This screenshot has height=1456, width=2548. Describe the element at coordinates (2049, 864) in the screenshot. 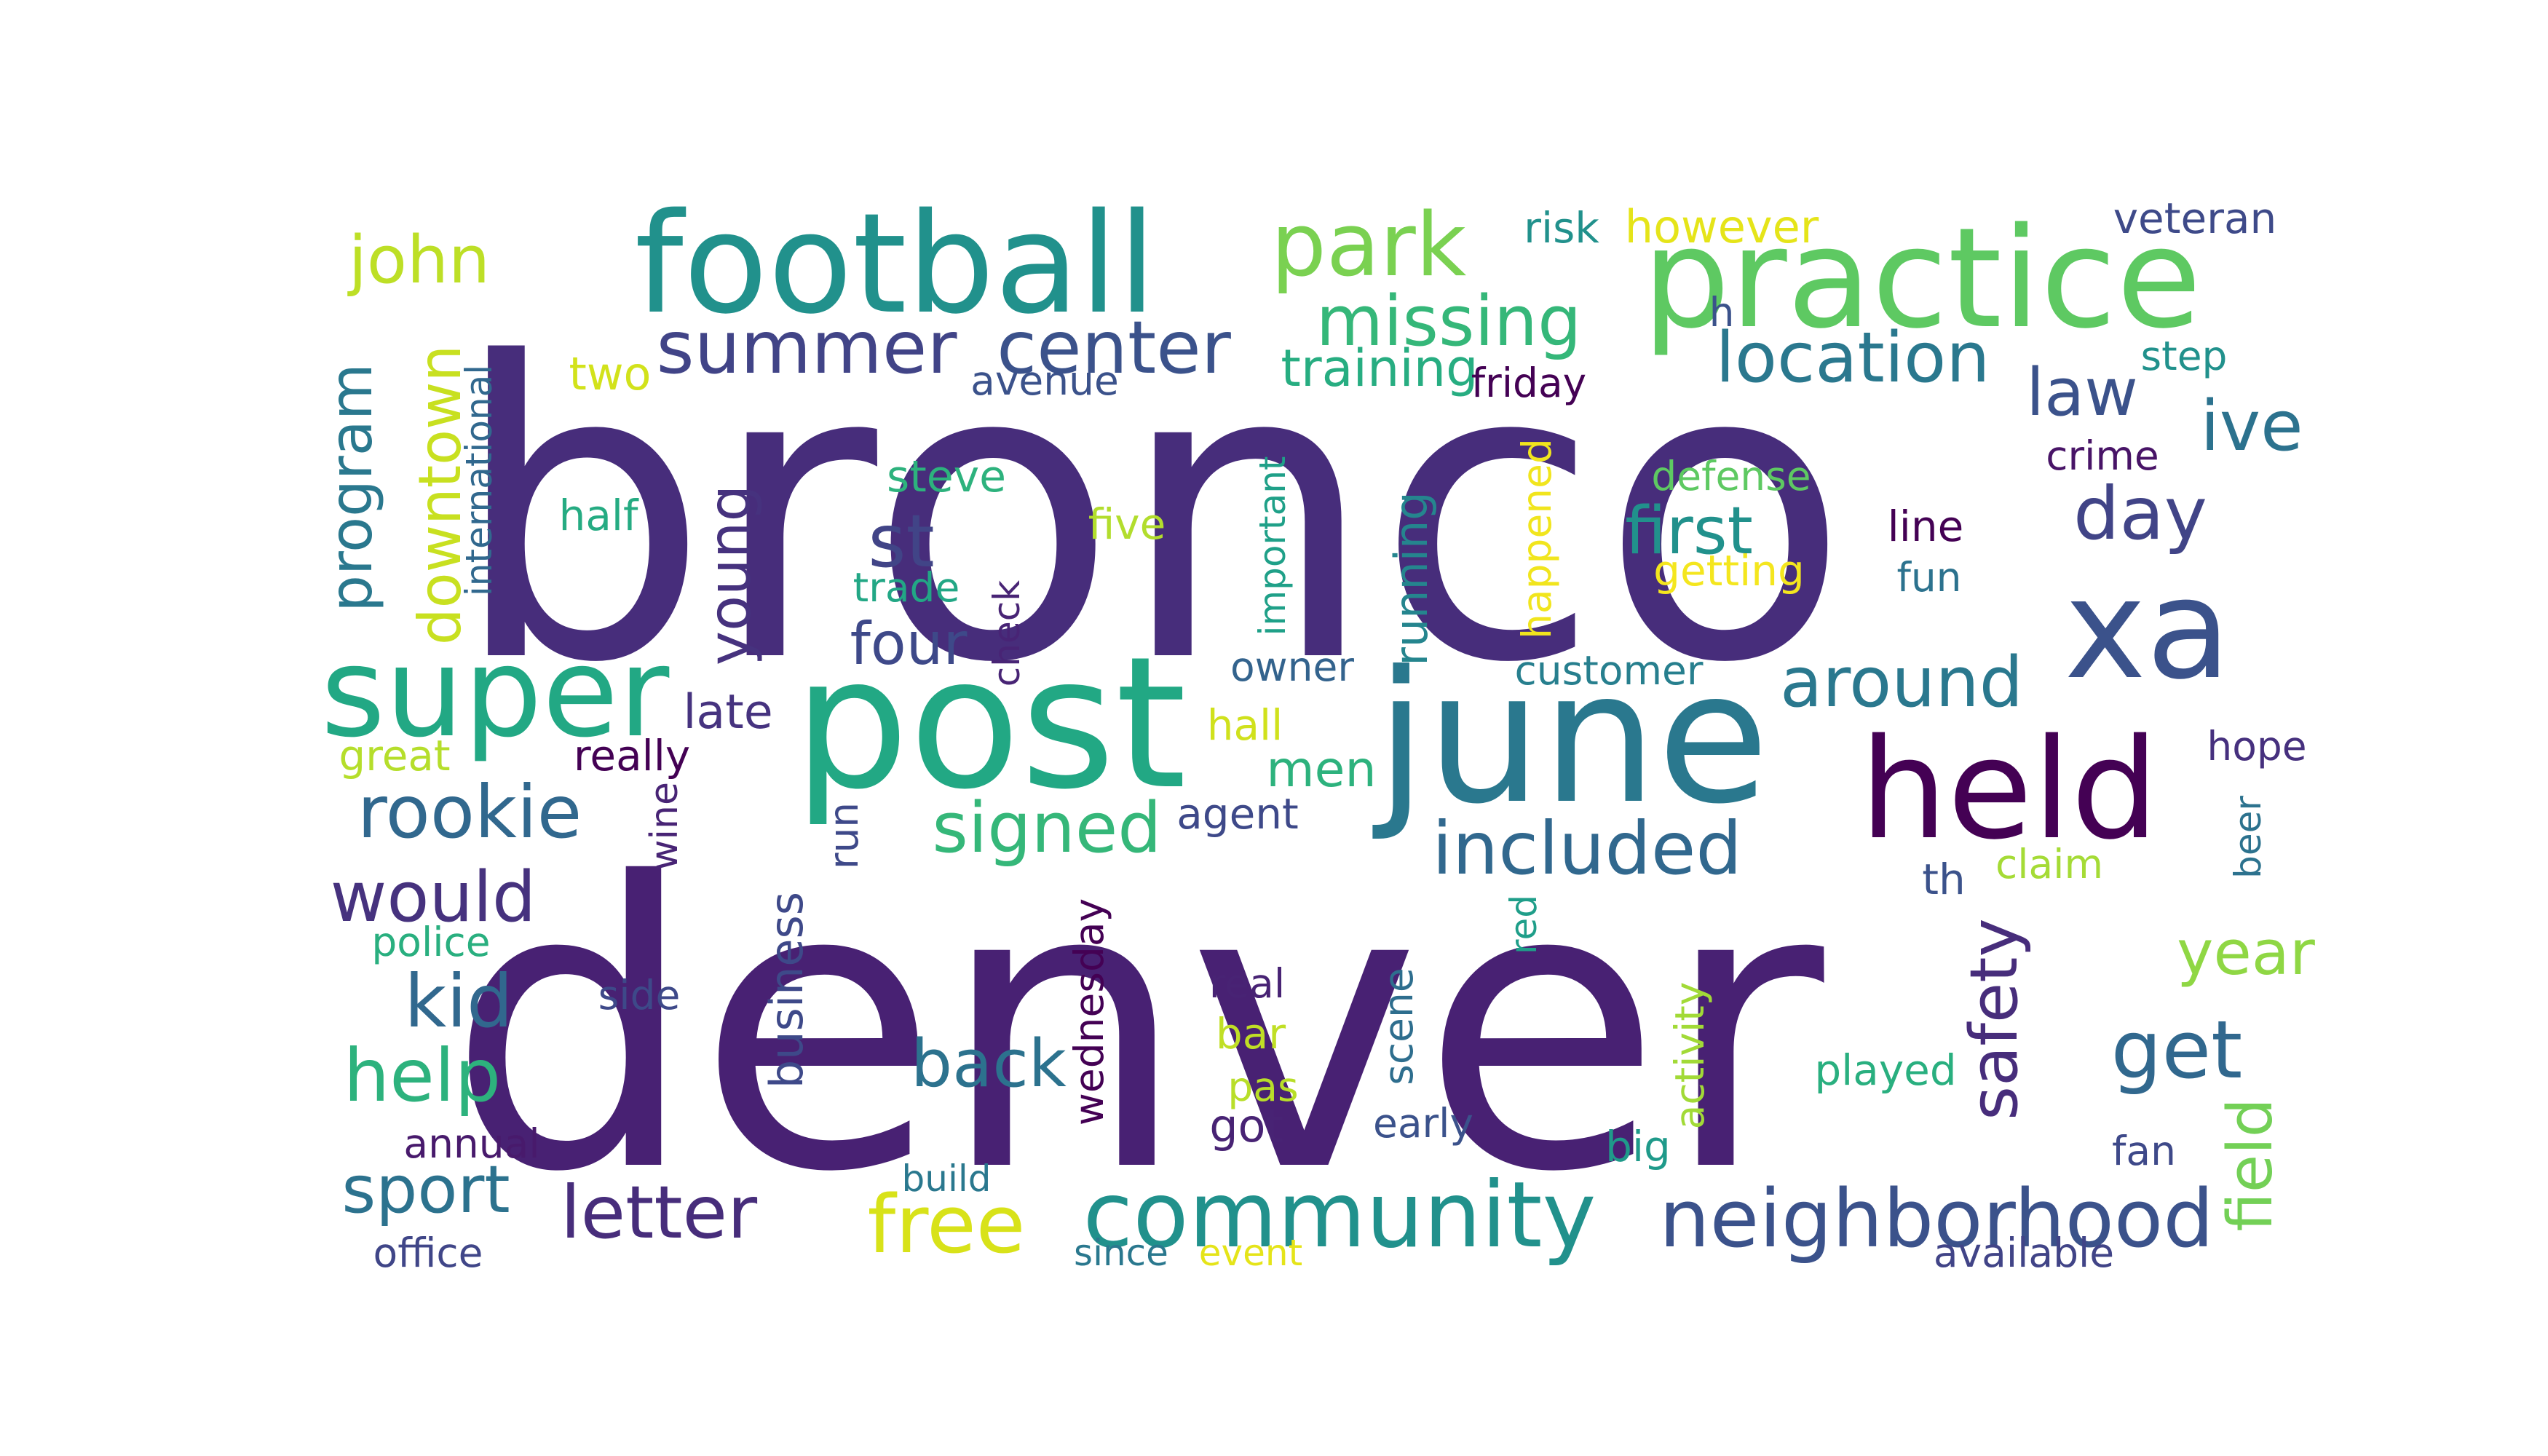

I see `word-claim: claim` at that location.